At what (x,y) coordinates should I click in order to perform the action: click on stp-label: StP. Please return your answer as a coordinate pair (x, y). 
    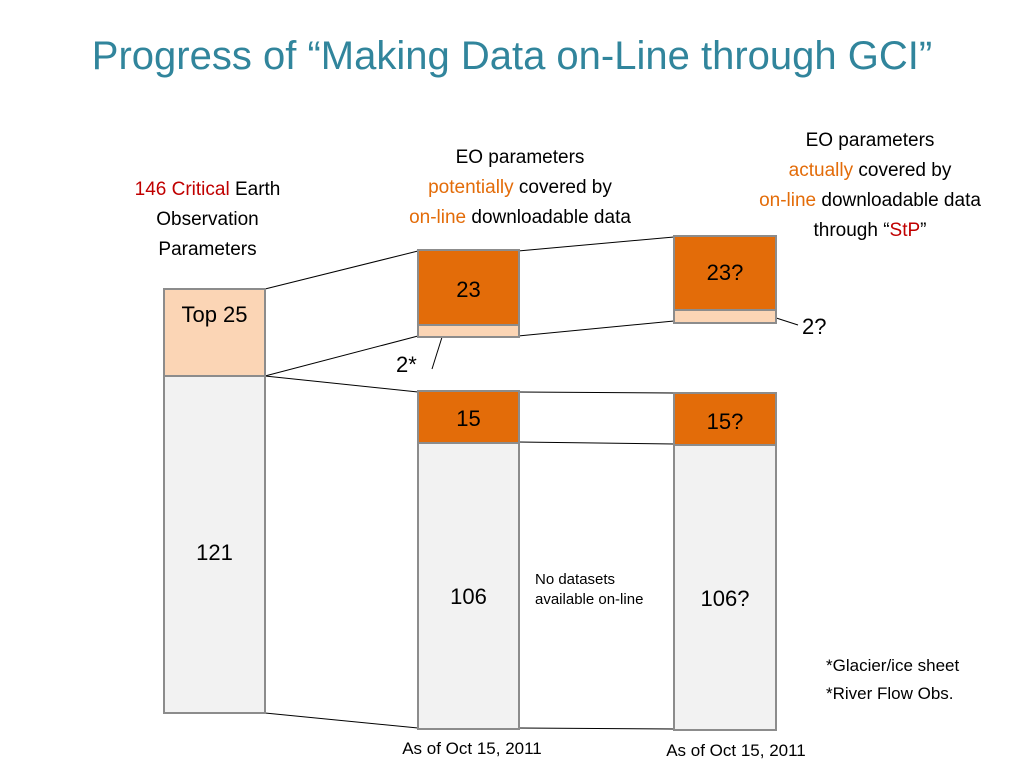
    Looking at the image, I should click on (905, 230).